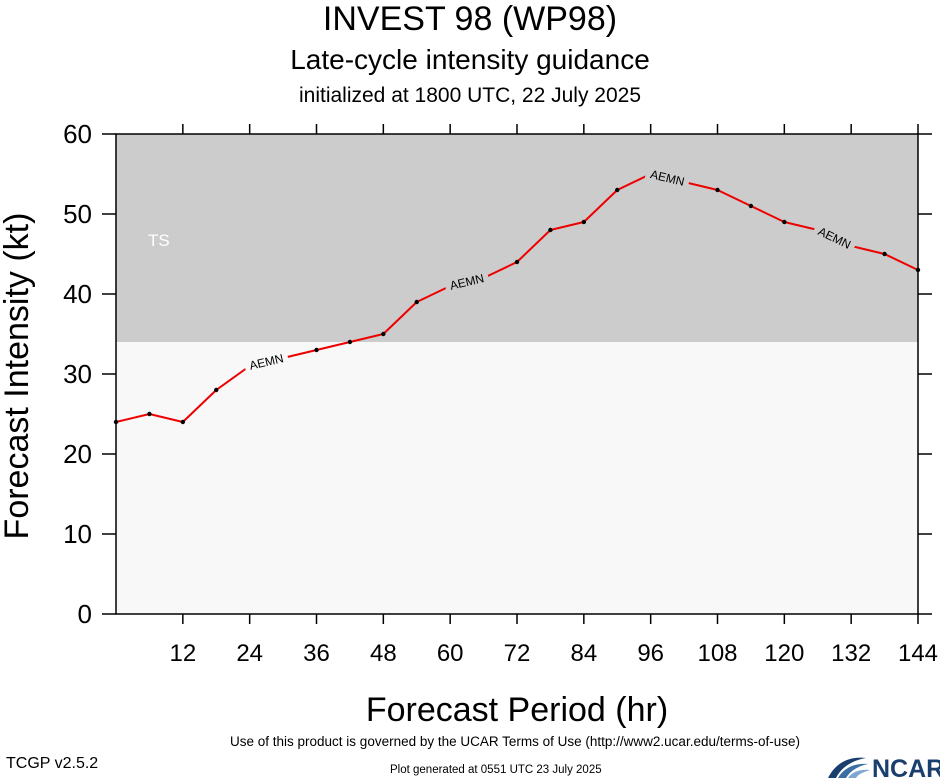 This screenshot has width=940, height=780. Describe the element at coordinates (450, 653) in the screenshot. I see `x-tick-label: 60` at that location.